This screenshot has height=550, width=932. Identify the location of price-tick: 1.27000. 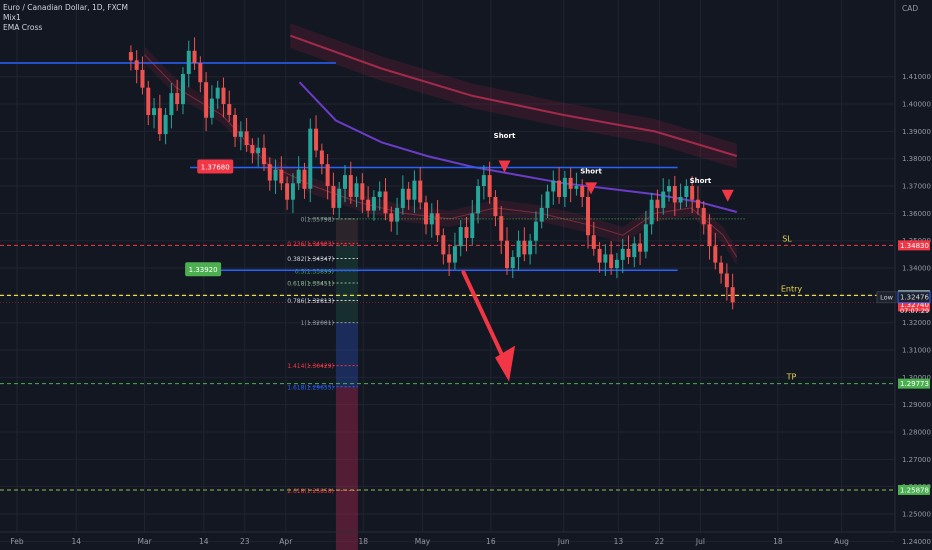
(916, 460).